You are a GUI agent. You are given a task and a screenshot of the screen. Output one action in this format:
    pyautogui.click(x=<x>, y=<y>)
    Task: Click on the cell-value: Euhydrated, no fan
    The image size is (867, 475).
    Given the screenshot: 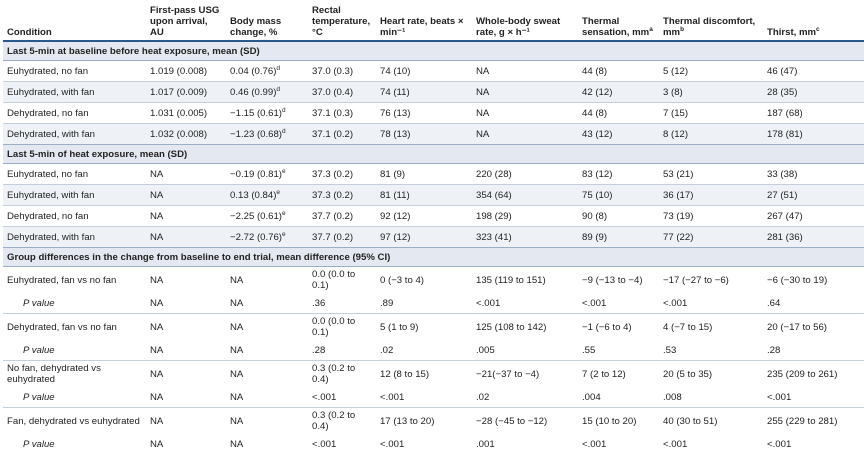 What is the action you would take?
    pyautogui.click(x=48, y=174)
    